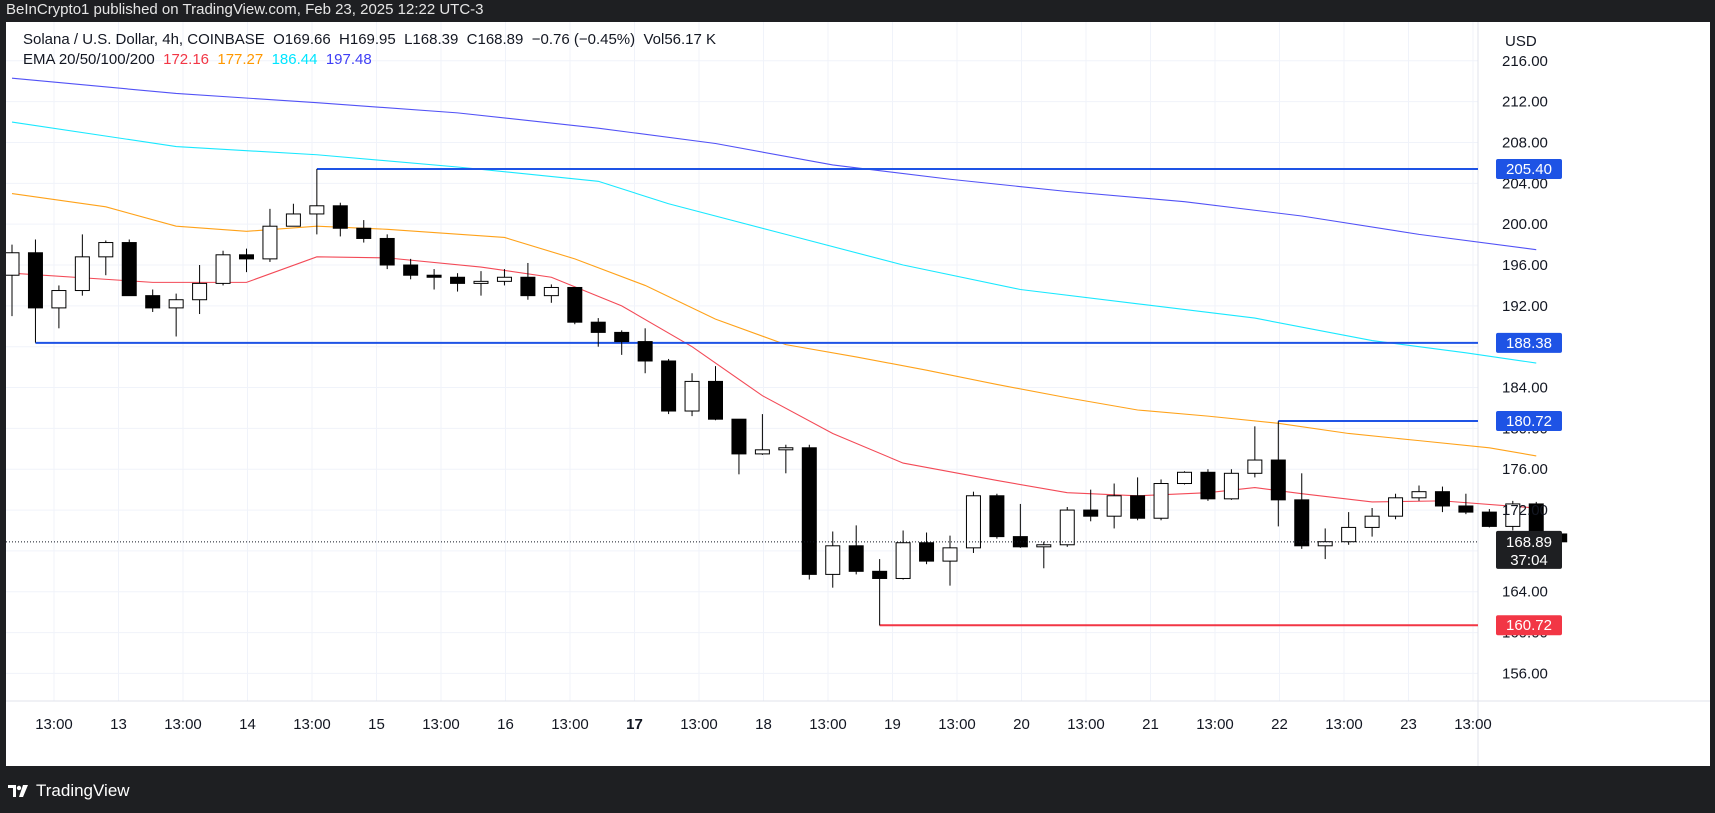 The image size is (1715, 813). Describe the element at coordinates (1525, 183) in the screenshot. I see `price-axis-label: 204.00` at that location.